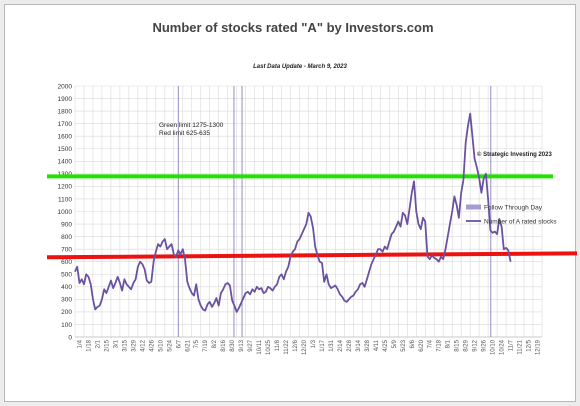 The width and height of the screenshot is (580, 406). Describe the element at coordinates (65, 124) in the screenshot. I see `y-tick-label: 1700` at that location.